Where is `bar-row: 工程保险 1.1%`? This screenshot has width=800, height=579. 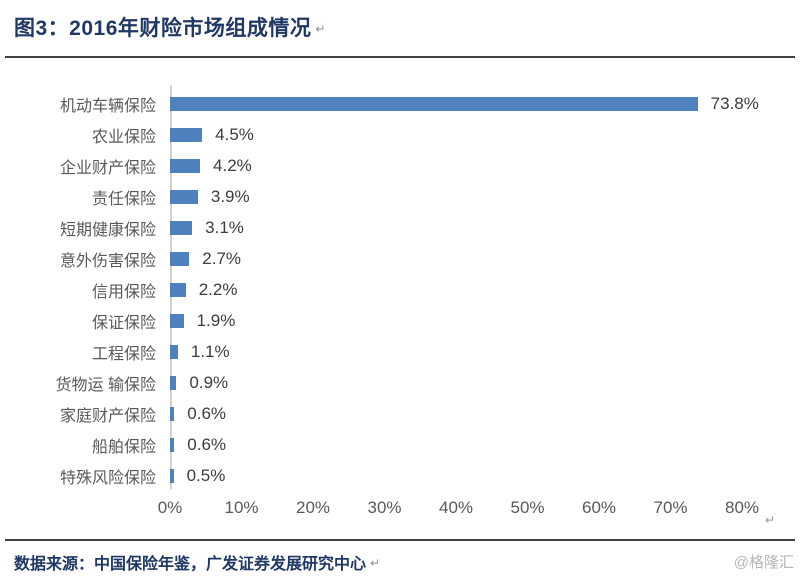 bar-row: 工程保险 1.1% is located at coordinates (400, 351).